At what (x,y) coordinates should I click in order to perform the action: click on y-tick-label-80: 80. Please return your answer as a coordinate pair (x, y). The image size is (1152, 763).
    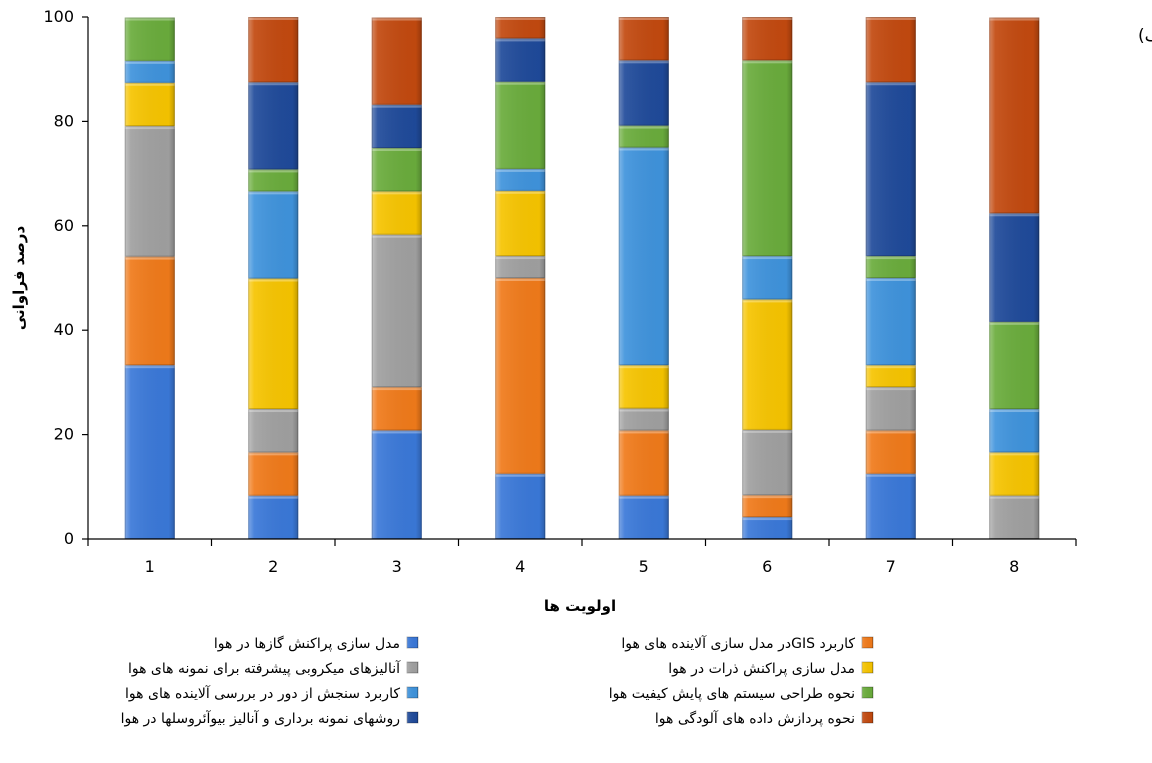
    Looking at the image, I should click on (64, 120).